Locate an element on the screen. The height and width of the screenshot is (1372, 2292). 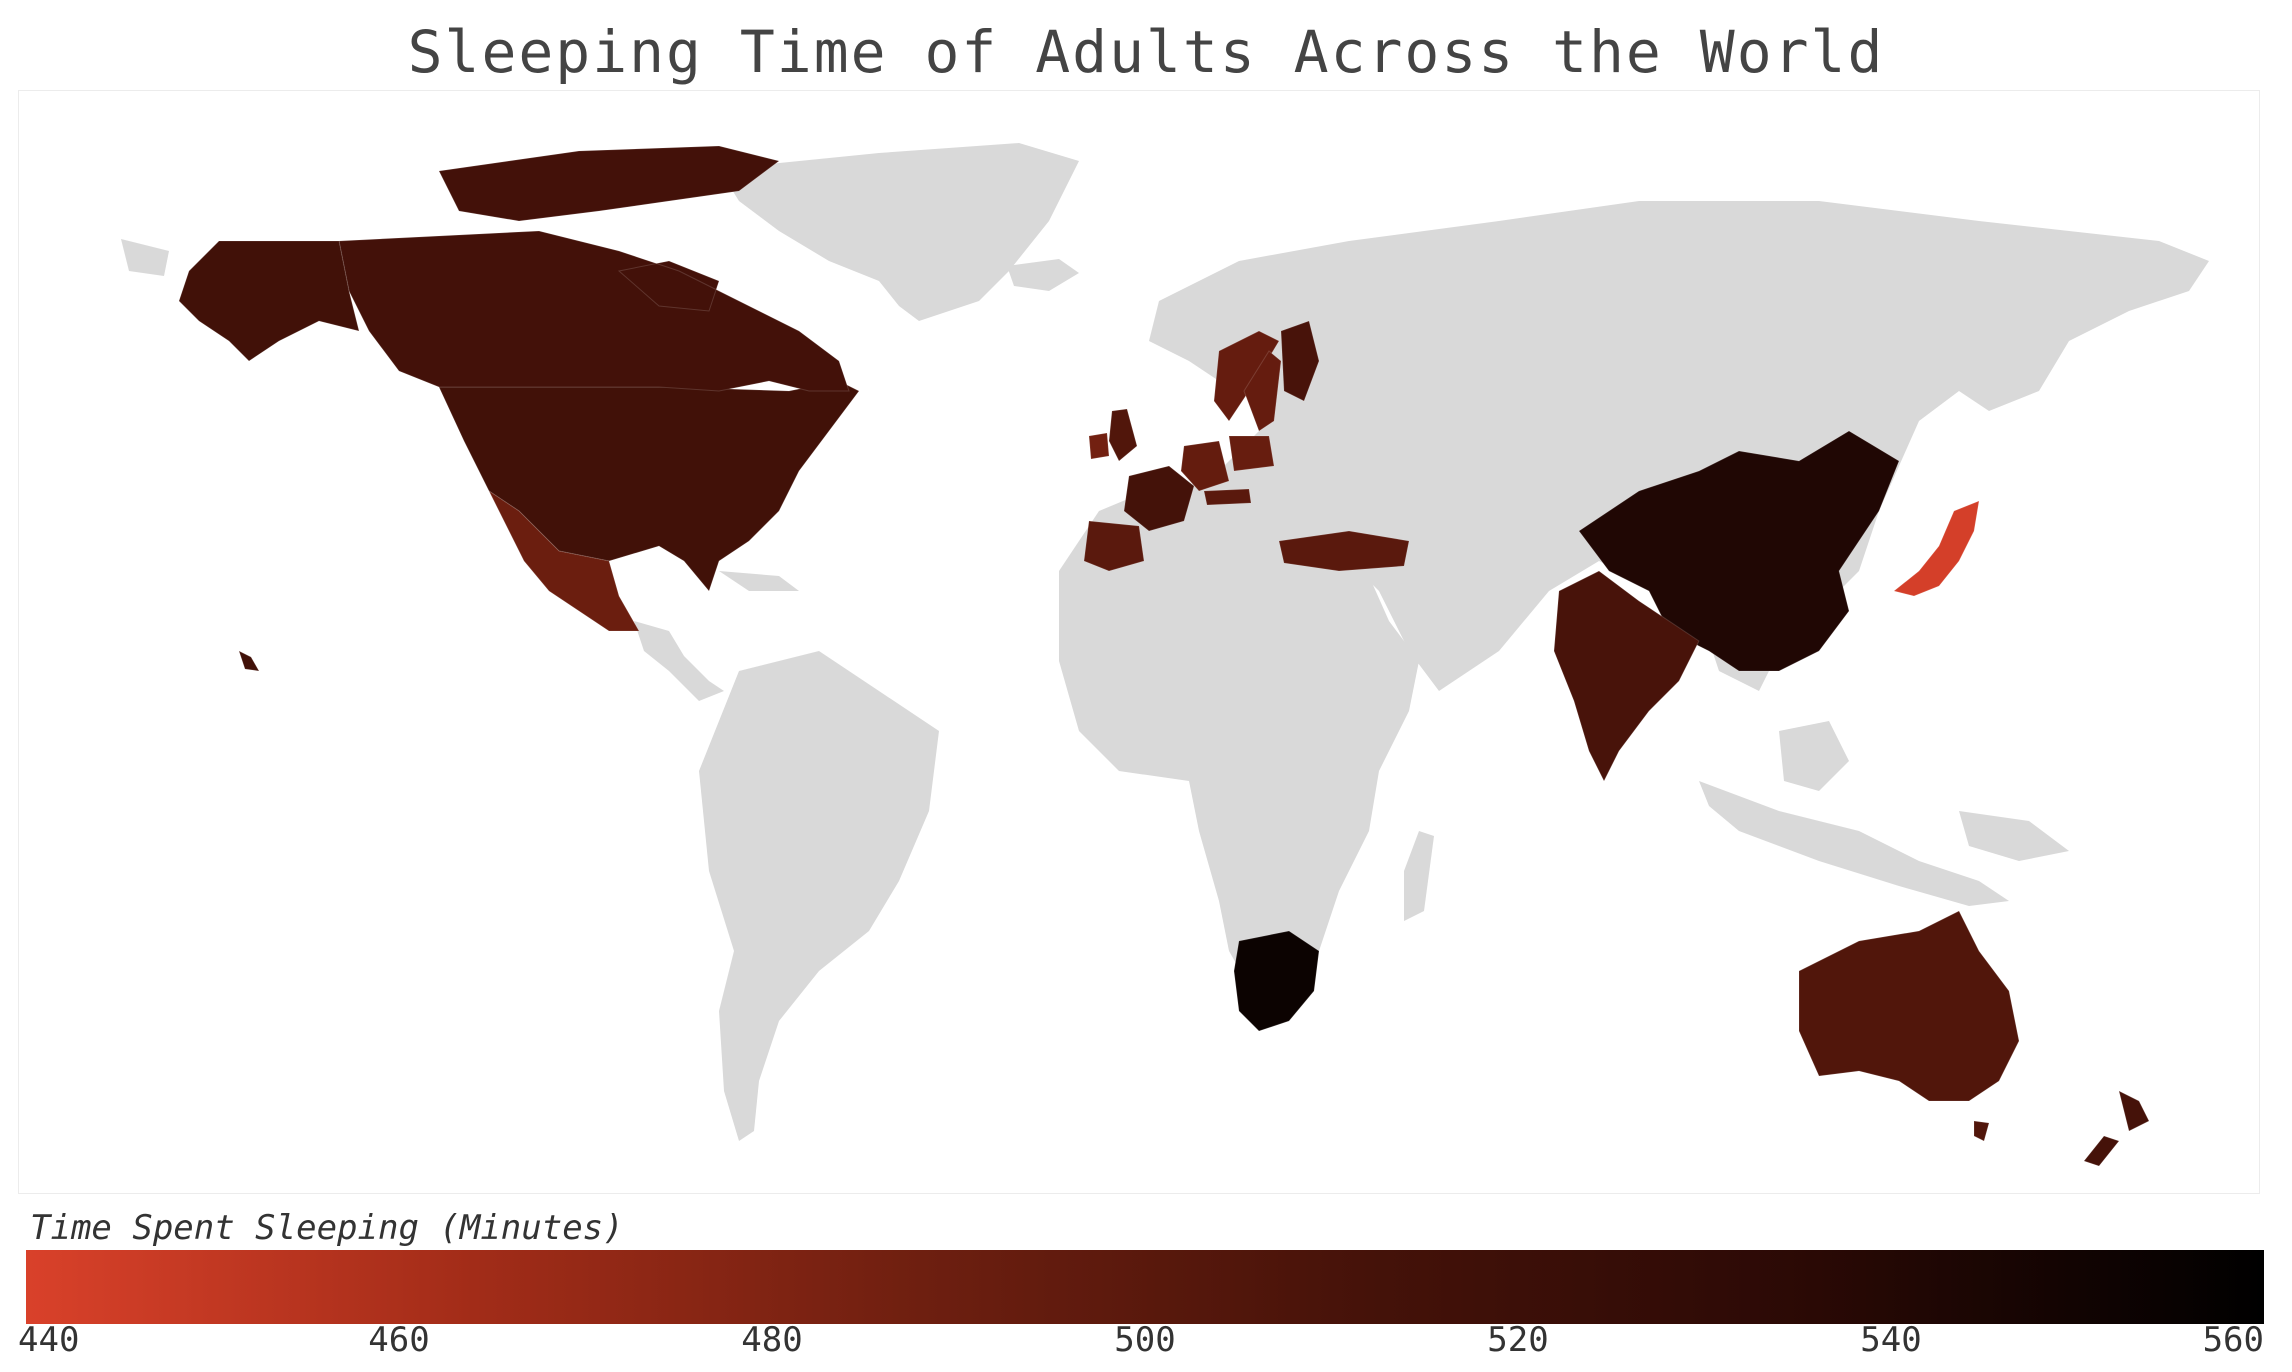
colorbar-tick-label: 520 is located at coordinates (1518, 1340).